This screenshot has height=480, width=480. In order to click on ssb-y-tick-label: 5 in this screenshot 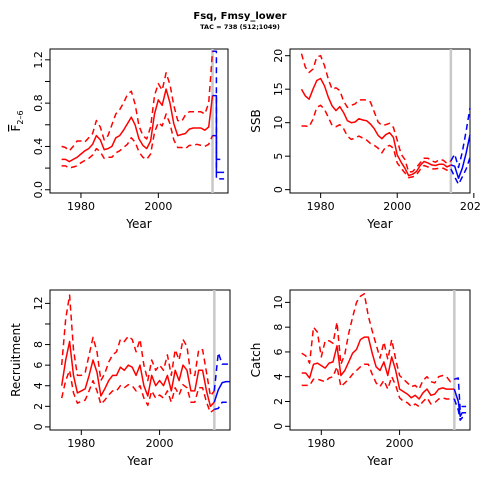, I will do `click(278, 156)`.